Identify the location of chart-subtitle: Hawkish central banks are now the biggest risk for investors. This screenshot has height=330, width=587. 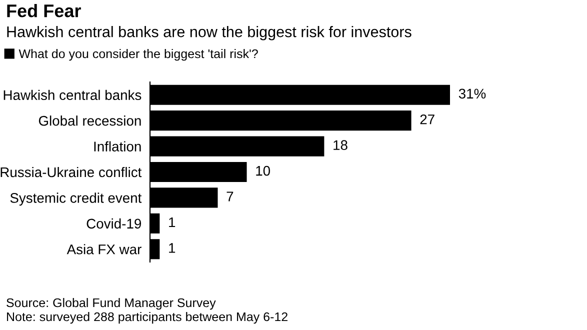
(209, 33).